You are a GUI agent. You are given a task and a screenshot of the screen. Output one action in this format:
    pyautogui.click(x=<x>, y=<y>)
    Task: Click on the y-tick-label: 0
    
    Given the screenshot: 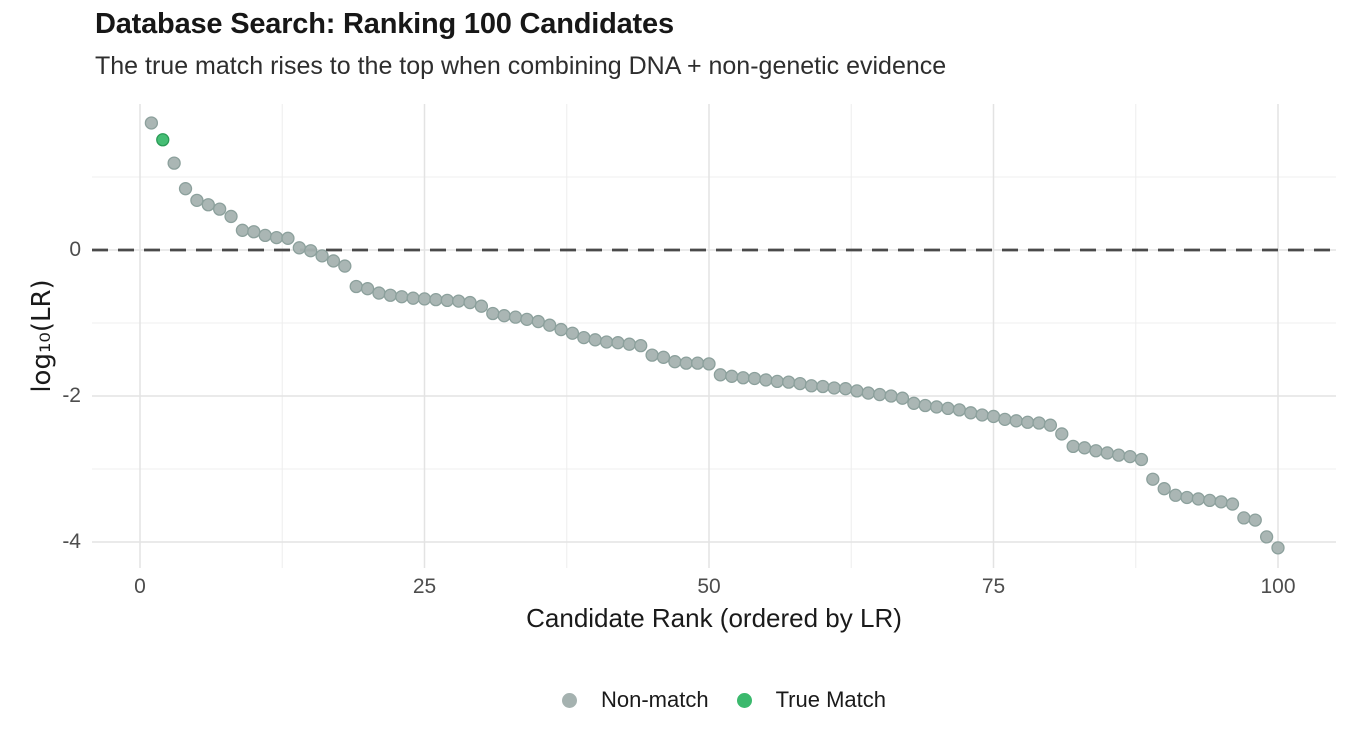 What is the action you would take?
    pyautogui.click(x=75, y=249)
    